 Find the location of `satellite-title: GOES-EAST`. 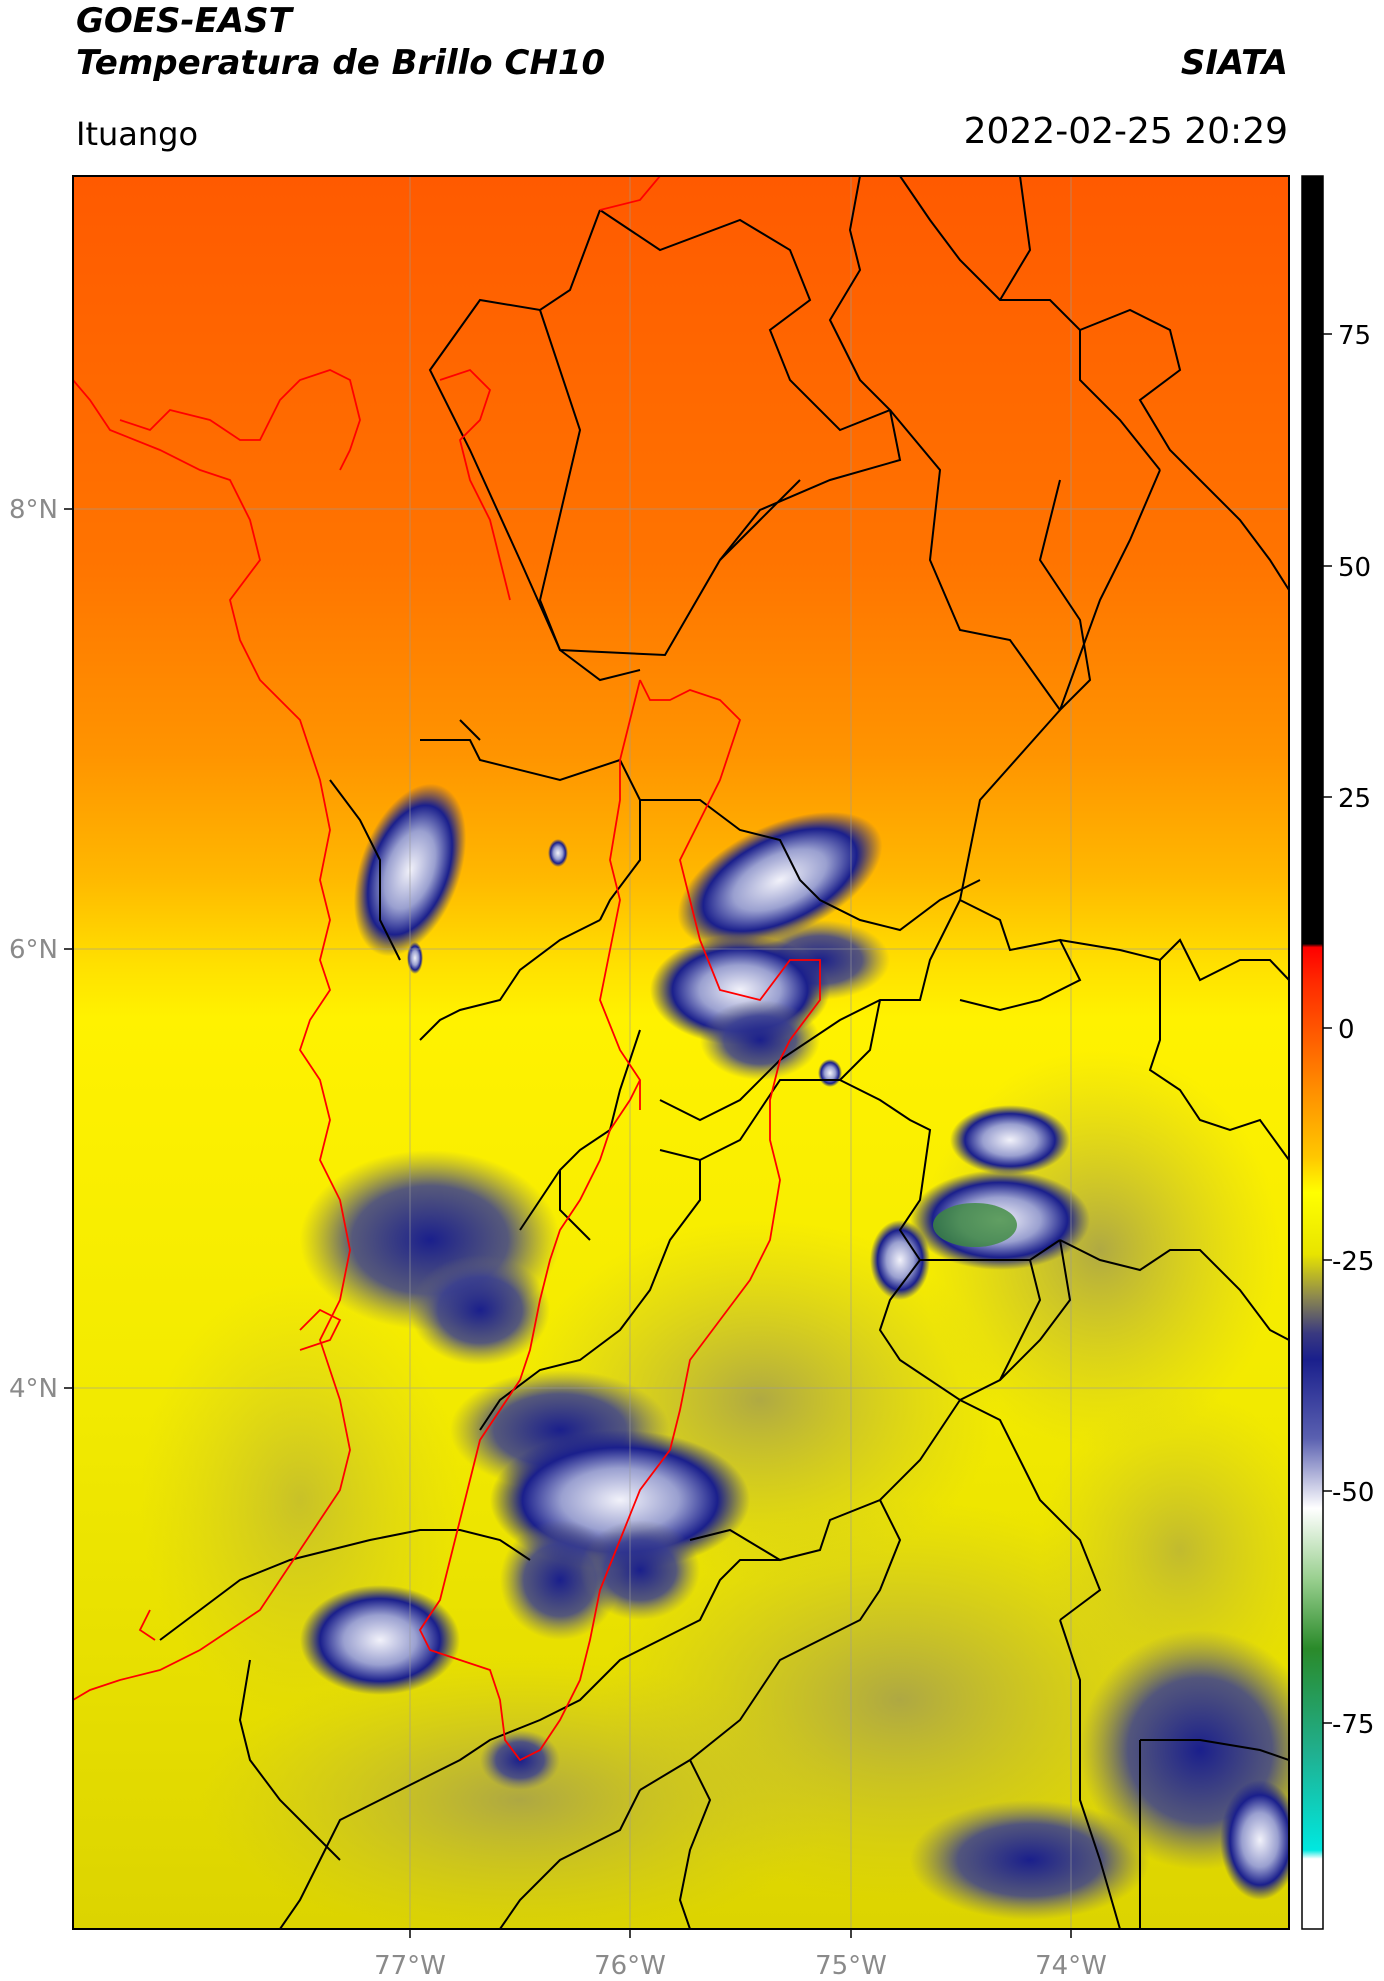

satellite-title: GOES-EAST is located at coordinates (184, 21).